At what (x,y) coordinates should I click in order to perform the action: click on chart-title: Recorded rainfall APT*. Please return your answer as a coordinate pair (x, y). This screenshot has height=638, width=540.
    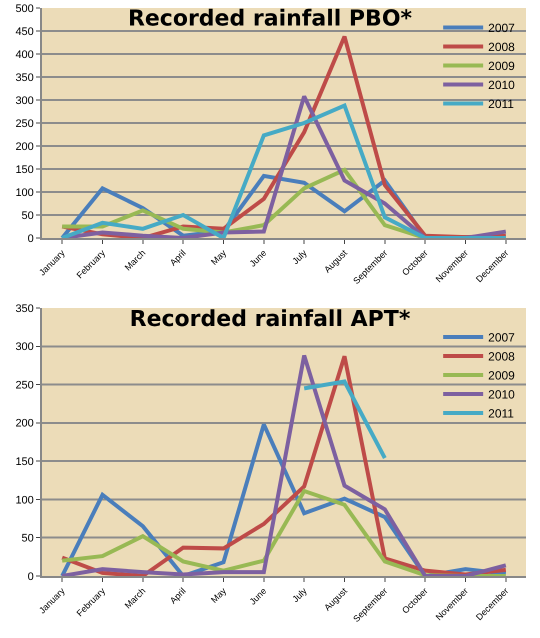
    Looking at the image, I should click on (270, 319).